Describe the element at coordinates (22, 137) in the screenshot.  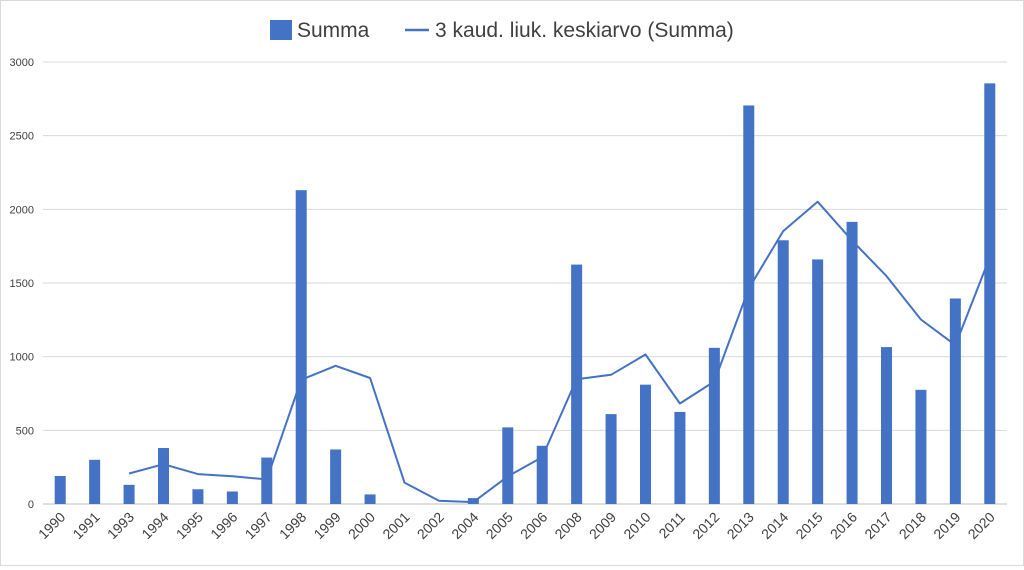
I see `y-tick-label: 2500` at that location.